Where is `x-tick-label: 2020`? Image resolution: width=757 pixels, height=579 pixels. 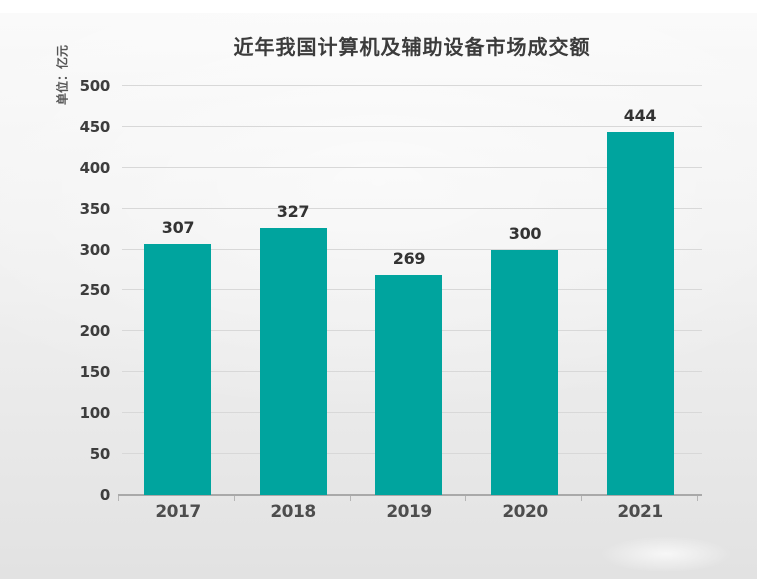 x-tick-label: 2020 is located at coordinates (525, 512).